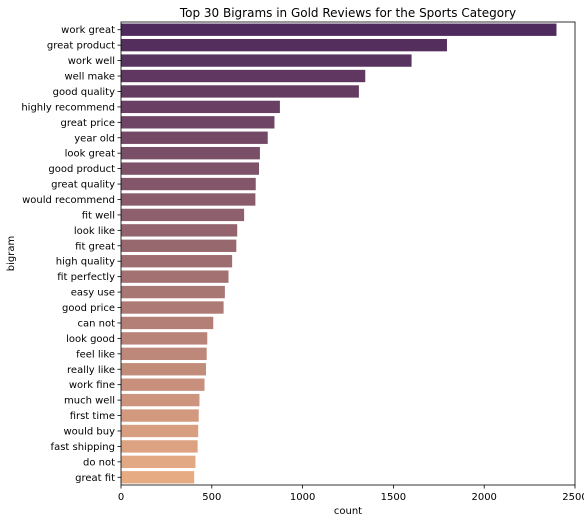  I want to click on y-tick-label: do not, so click(99, 462).